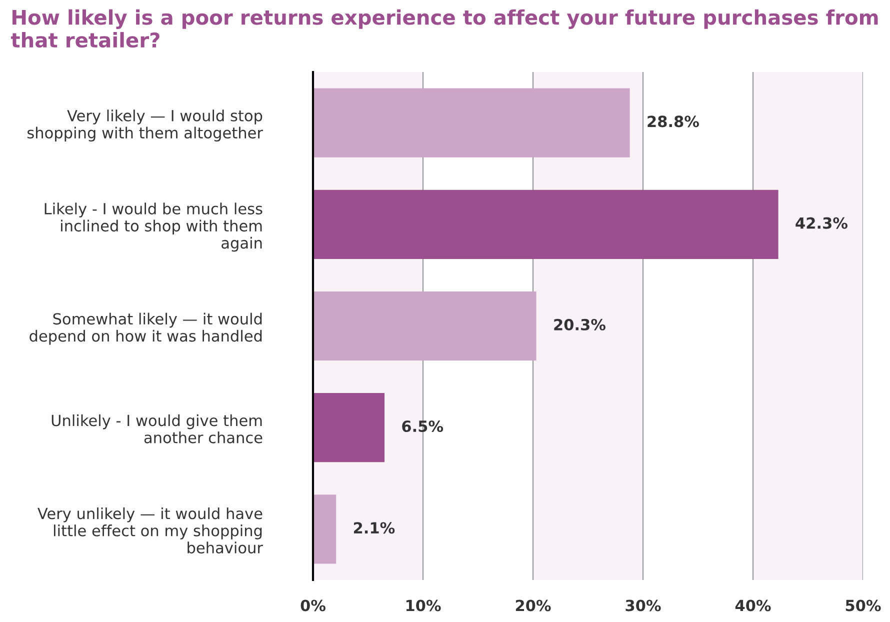 This screenshot has width=890, height=622. What do you see at coordinates (150, 530) in the screenshot?
I see `y-tick-label: Very unlikely — it would have little effect on my shopping behaviour` at bounding box center [150, 530].